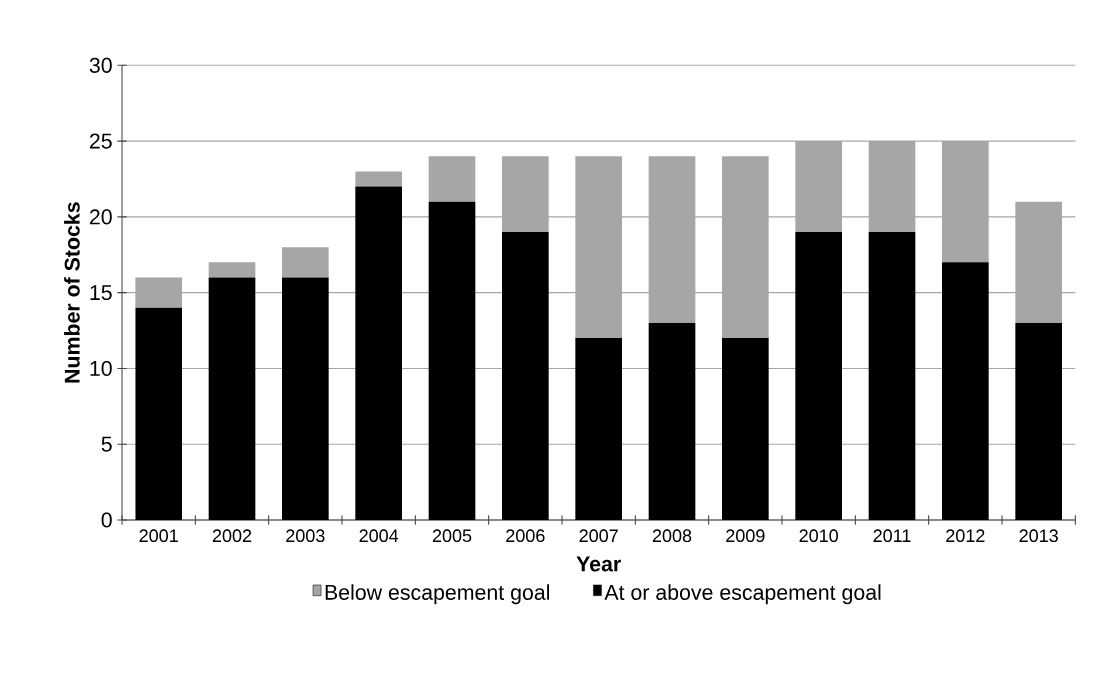 Image resolution: width=1110 pixels, height=684 pixels. What do you see at coordinates (100, 141) in the screenshot?
I see `y-tick-label: 25` at bounding box center [100, 141].